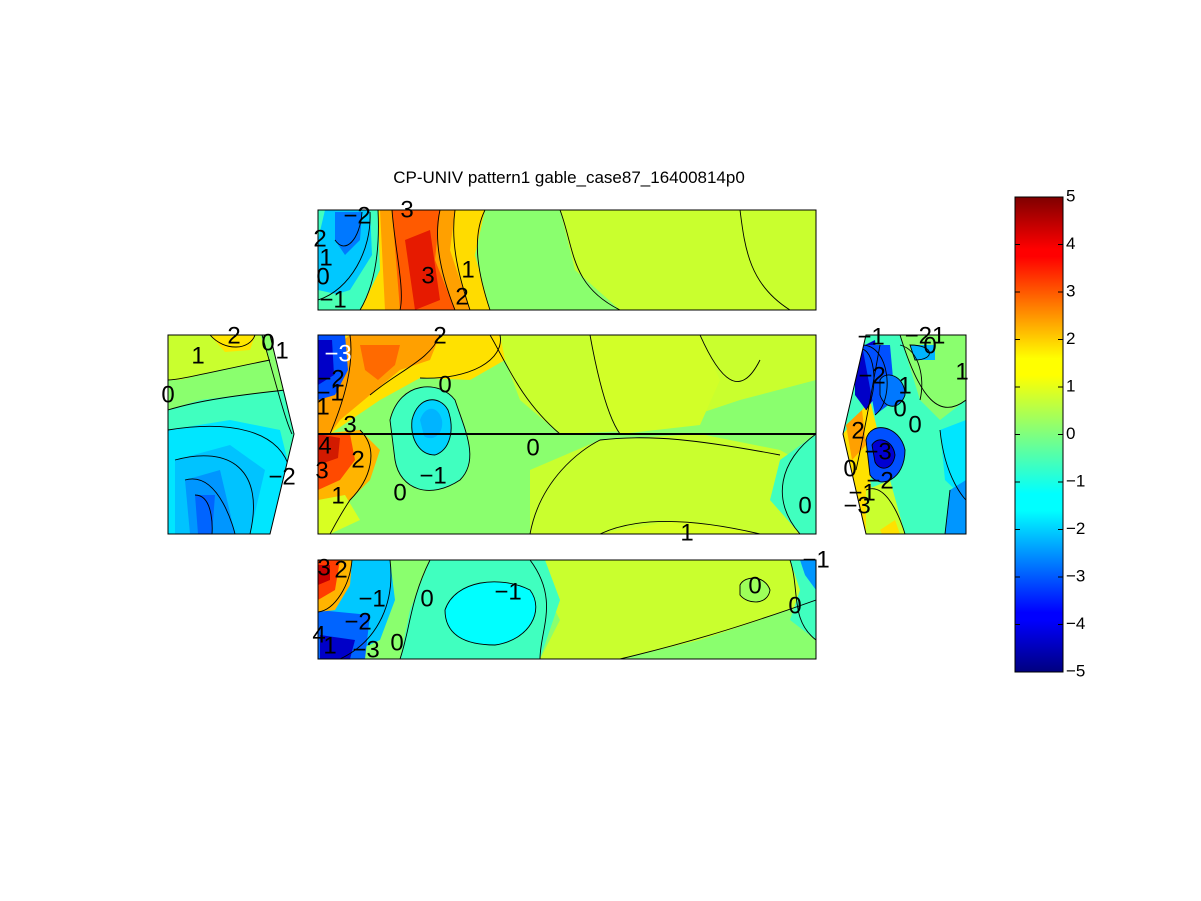 This screenshot has height=901, width=1201. Describe the element at coordinates (1070, 433) in the screenshot. I see `colorbar-tick-label: 0` at that location.